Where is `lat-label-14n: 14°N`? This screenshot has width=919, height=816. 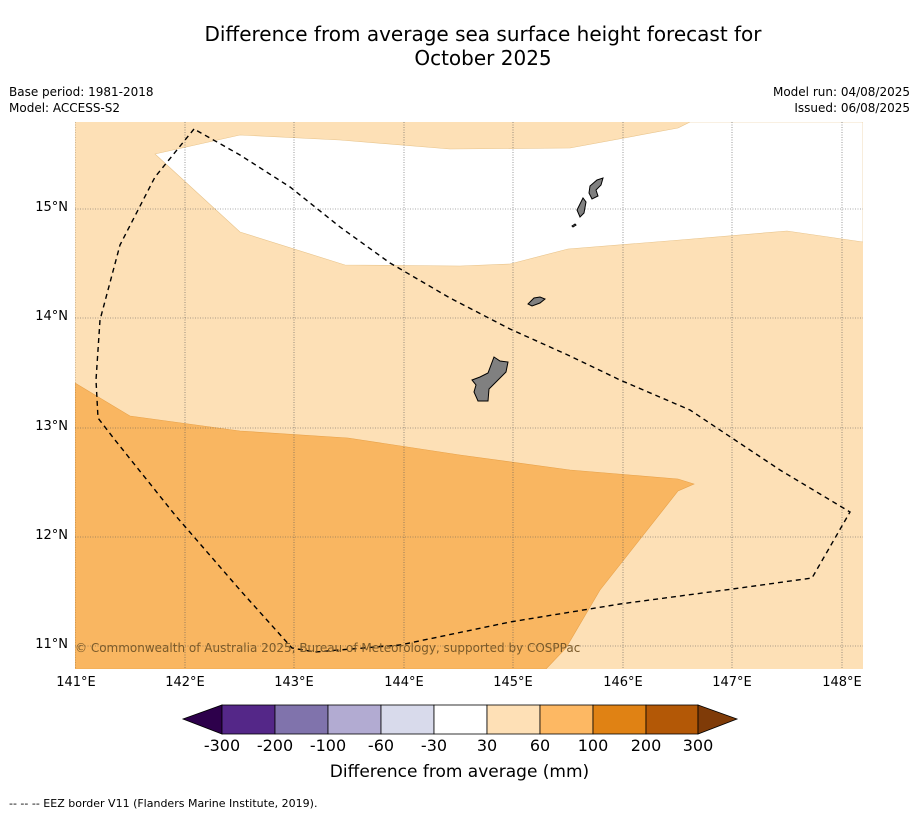
lat-label-14n: 14°N is located at coordinates (51, 316).